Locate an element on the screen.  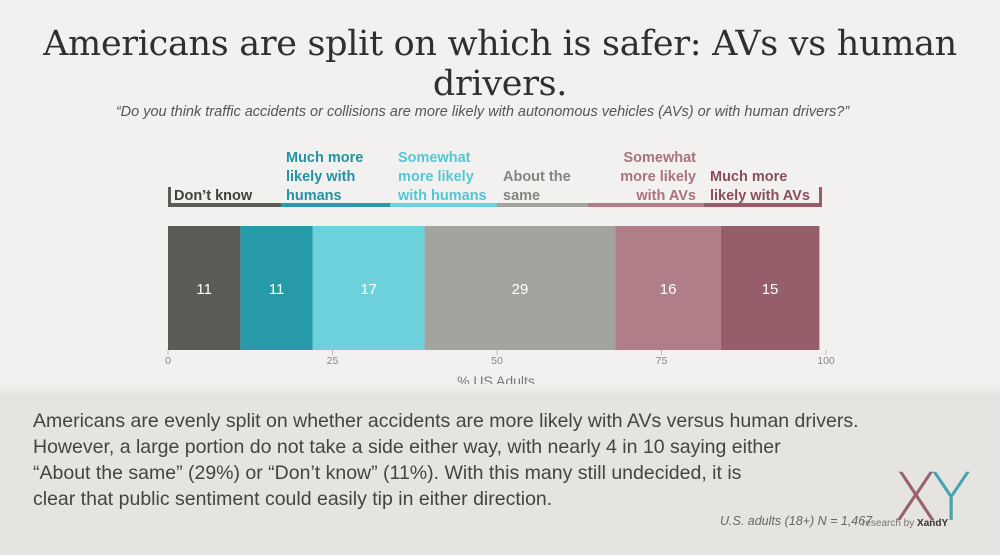
category-label: likely with AVs is located at coordinates (760, 196).